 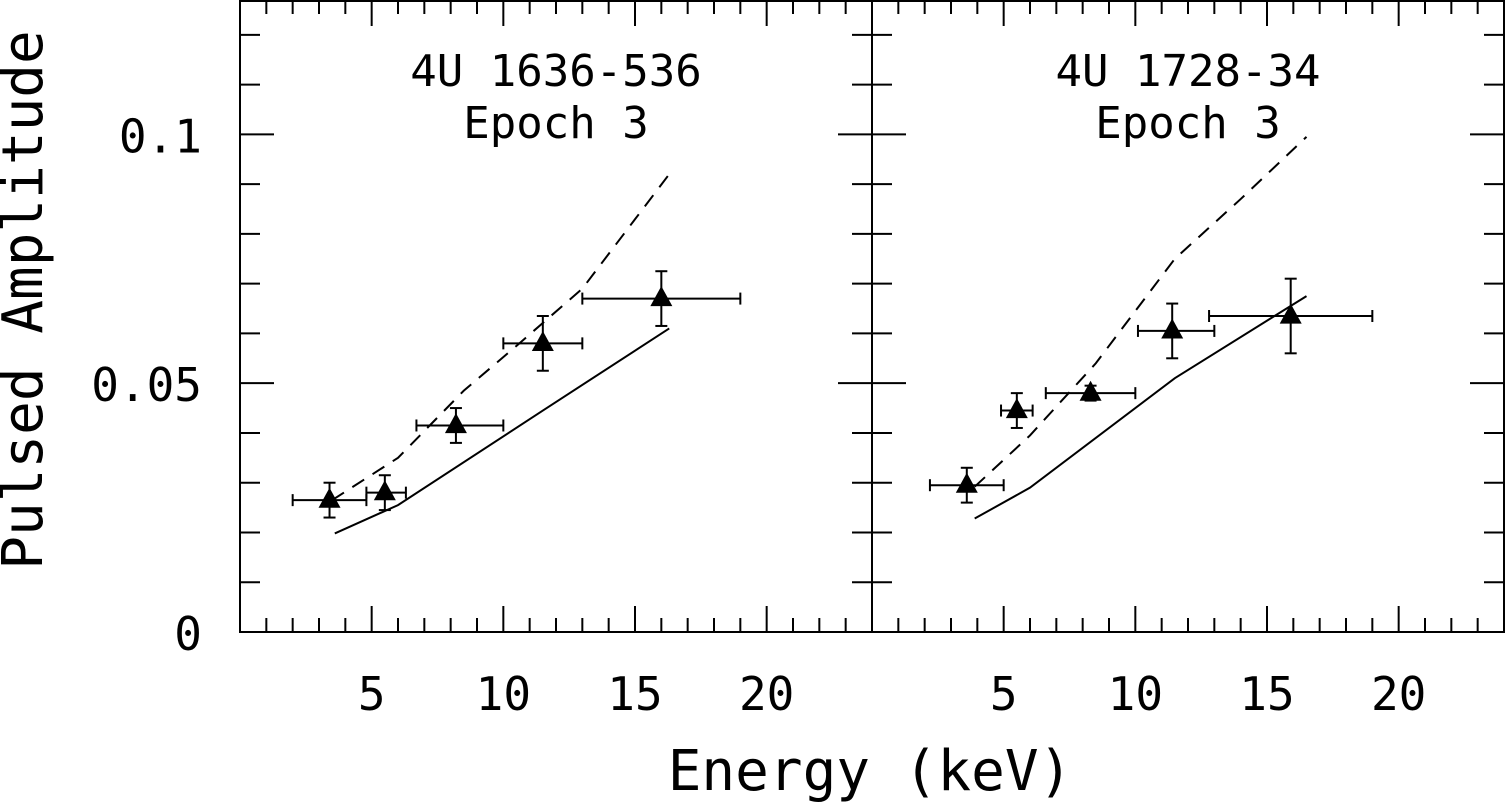 What do you see at coordinates (160, 136) in the screenshot?
I see `y-tick-label: 0.1` at bounding box center [160, 136].